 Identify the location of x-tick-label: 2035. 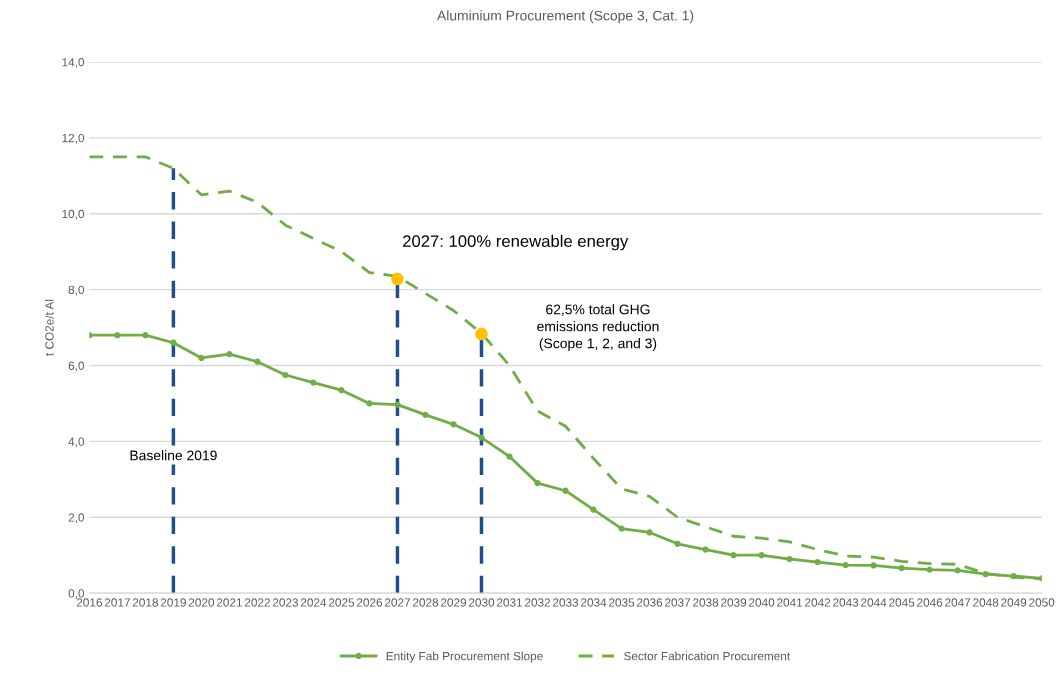
(622, 602).